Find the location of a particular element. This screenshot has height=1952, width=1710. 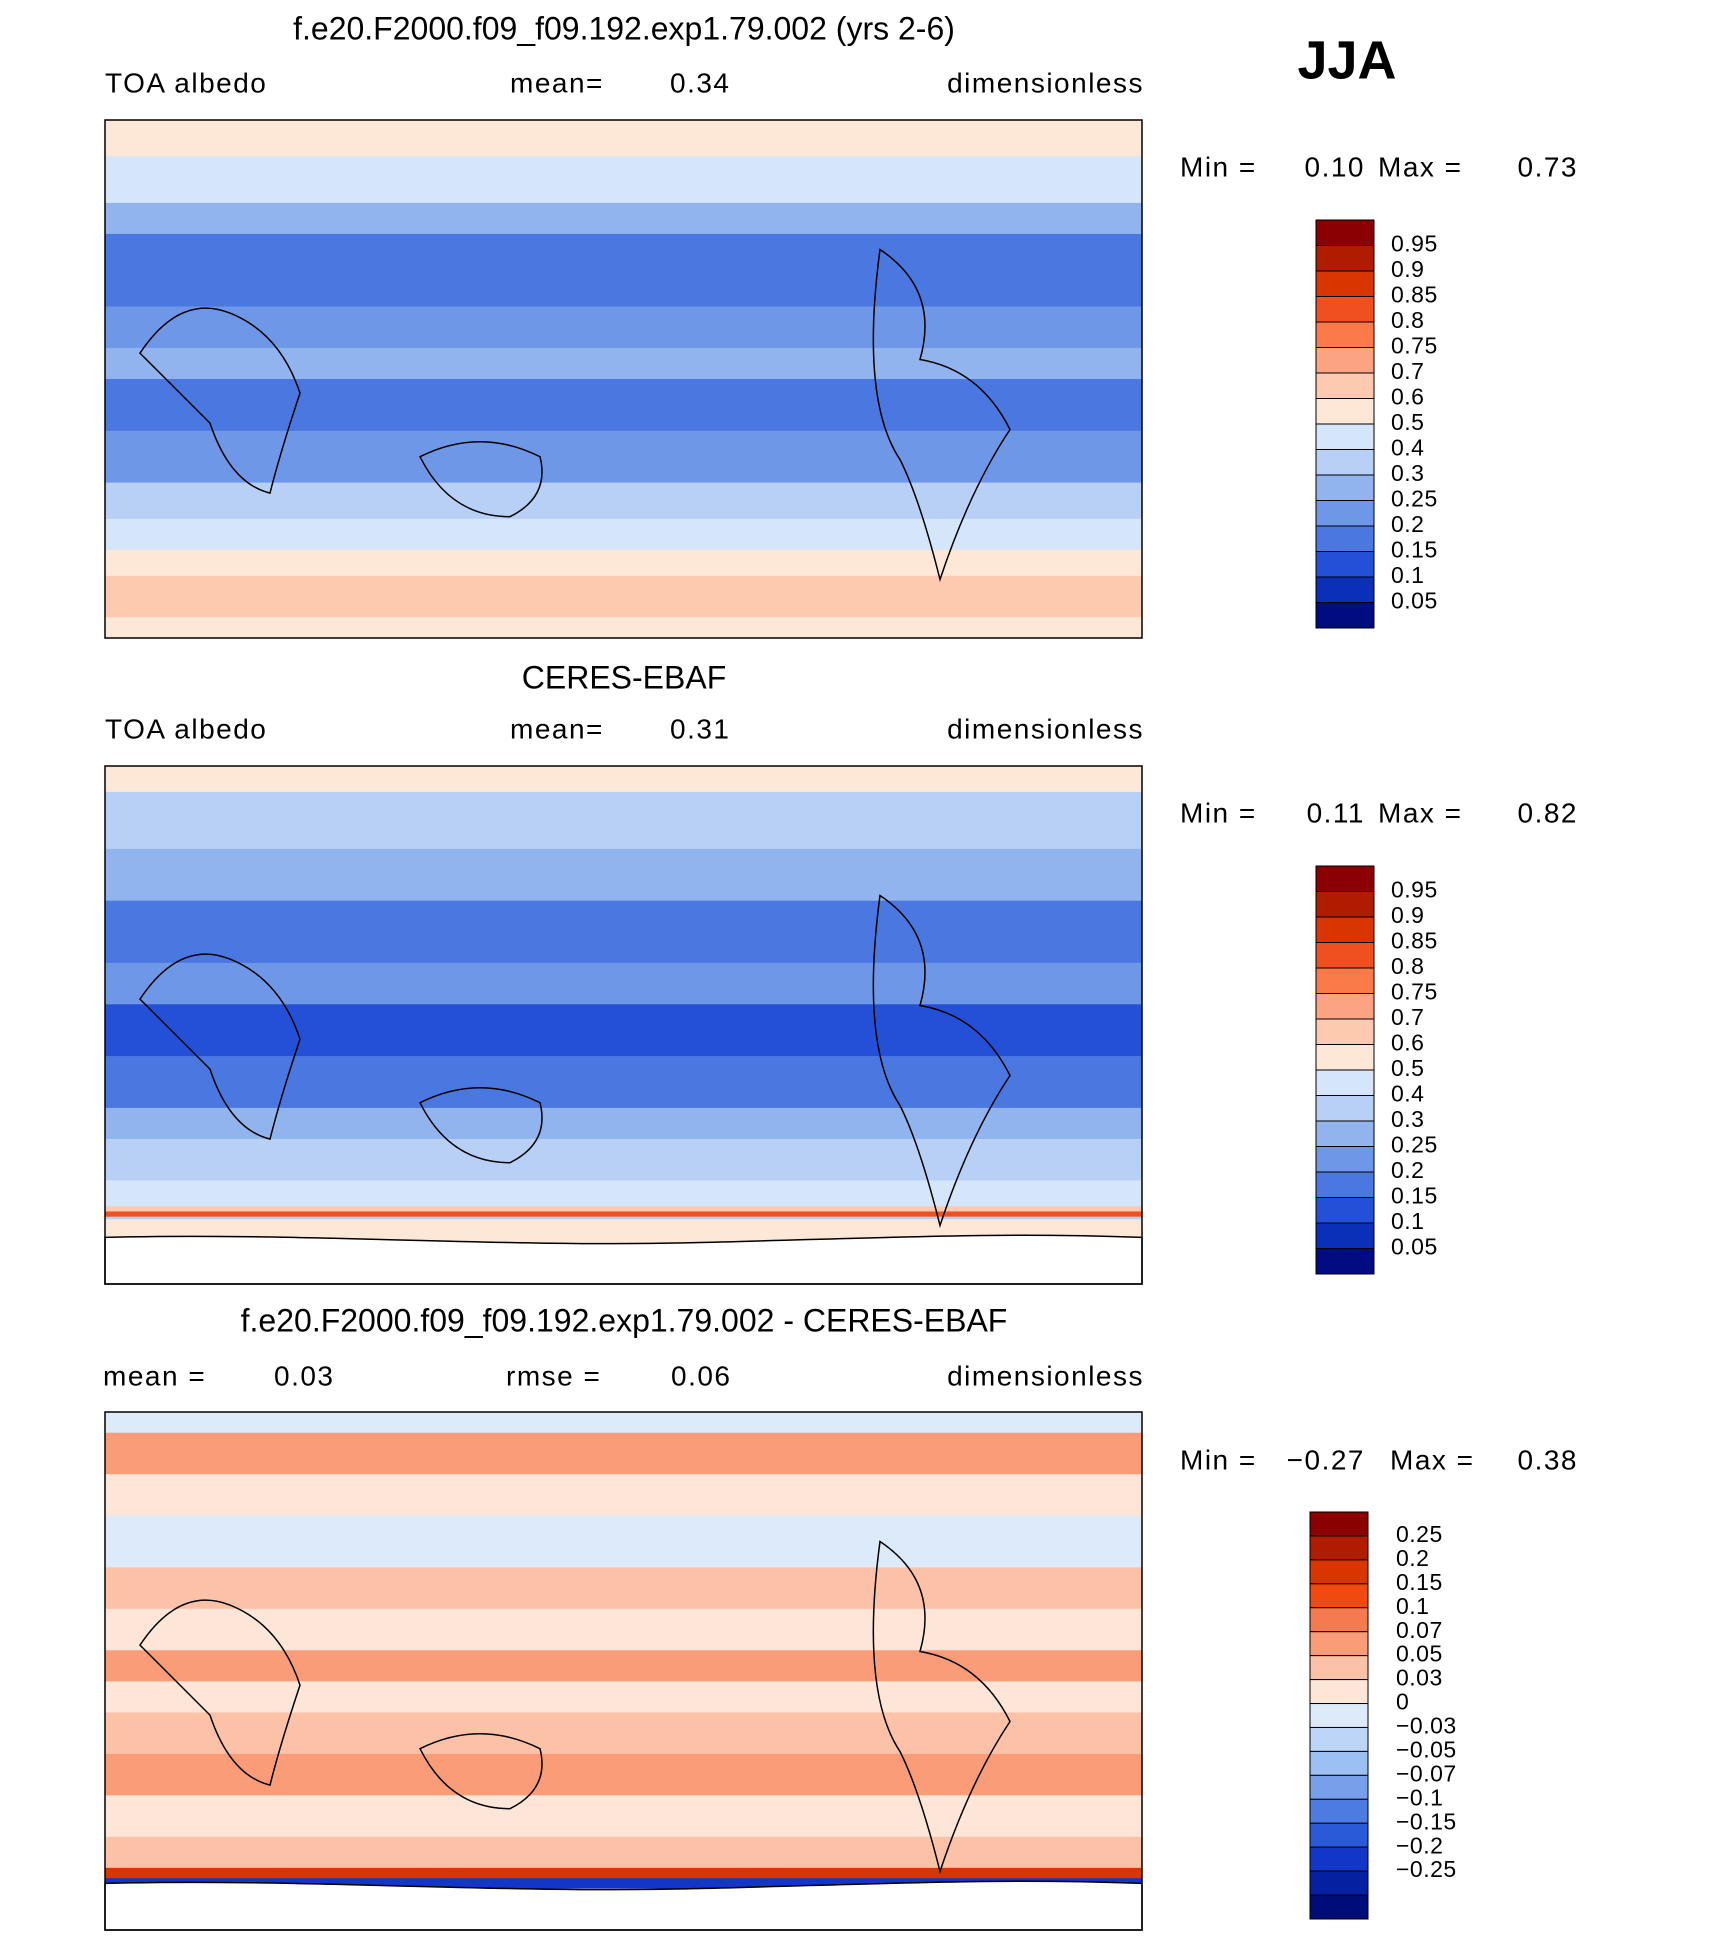

colorbar-label: 0.75 is located at coordinates (1414, 992).